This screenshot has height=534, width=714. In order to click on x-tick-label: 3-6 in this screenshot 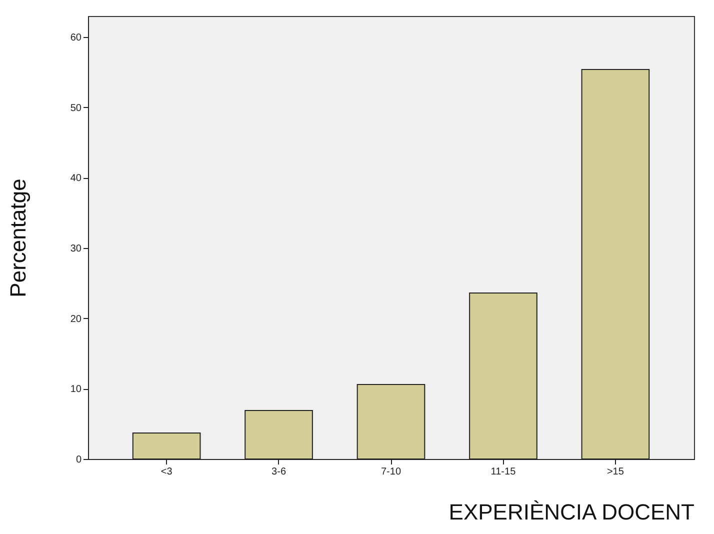, I will do `click(279, 472)`.